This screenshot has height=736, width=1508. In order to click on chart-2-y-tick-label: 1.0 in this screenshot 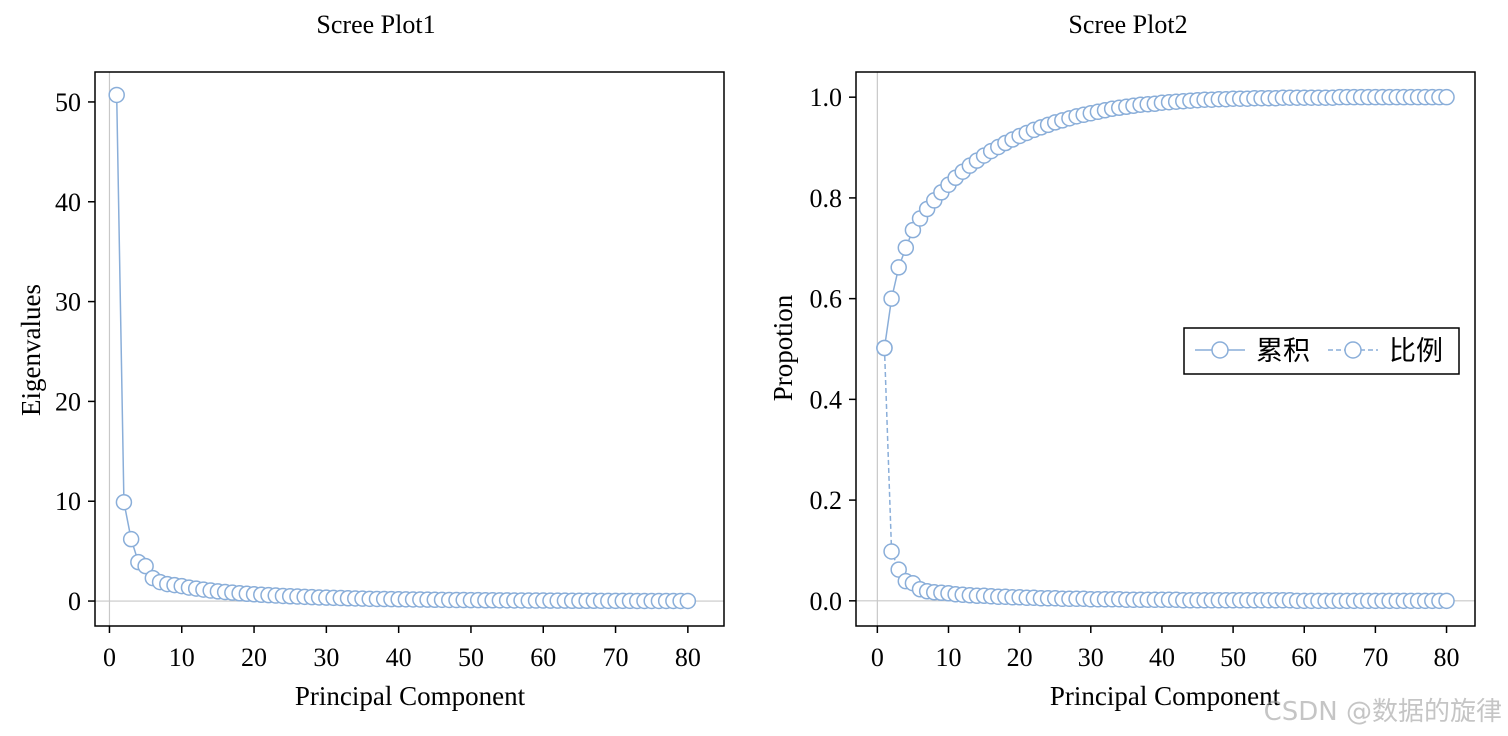, I will do `click(826, 97)`.